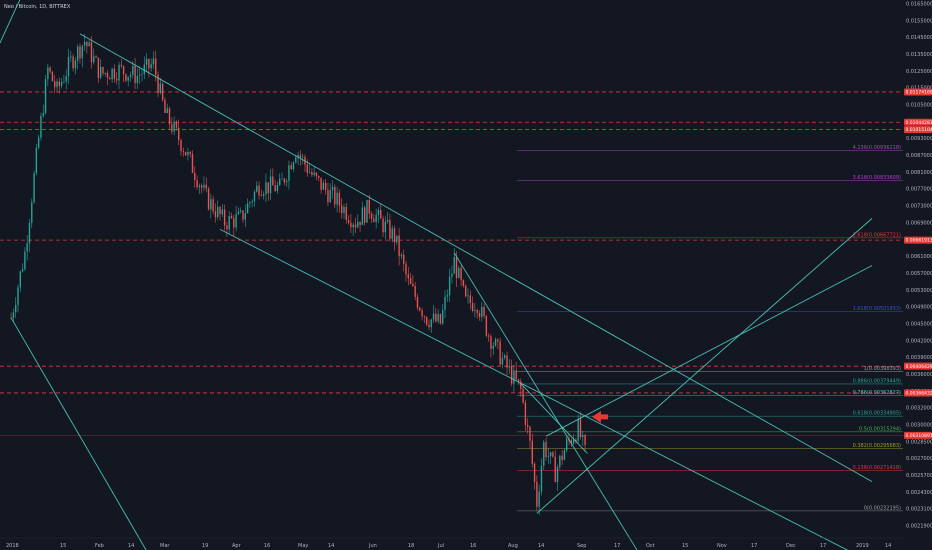 This screenshot has width=932, height=550. What do you see at coordinates (877, 446) in the screenshot?
I see `fib-level-label: 0.382(0.00295683)` at bounding box center [877, 446].